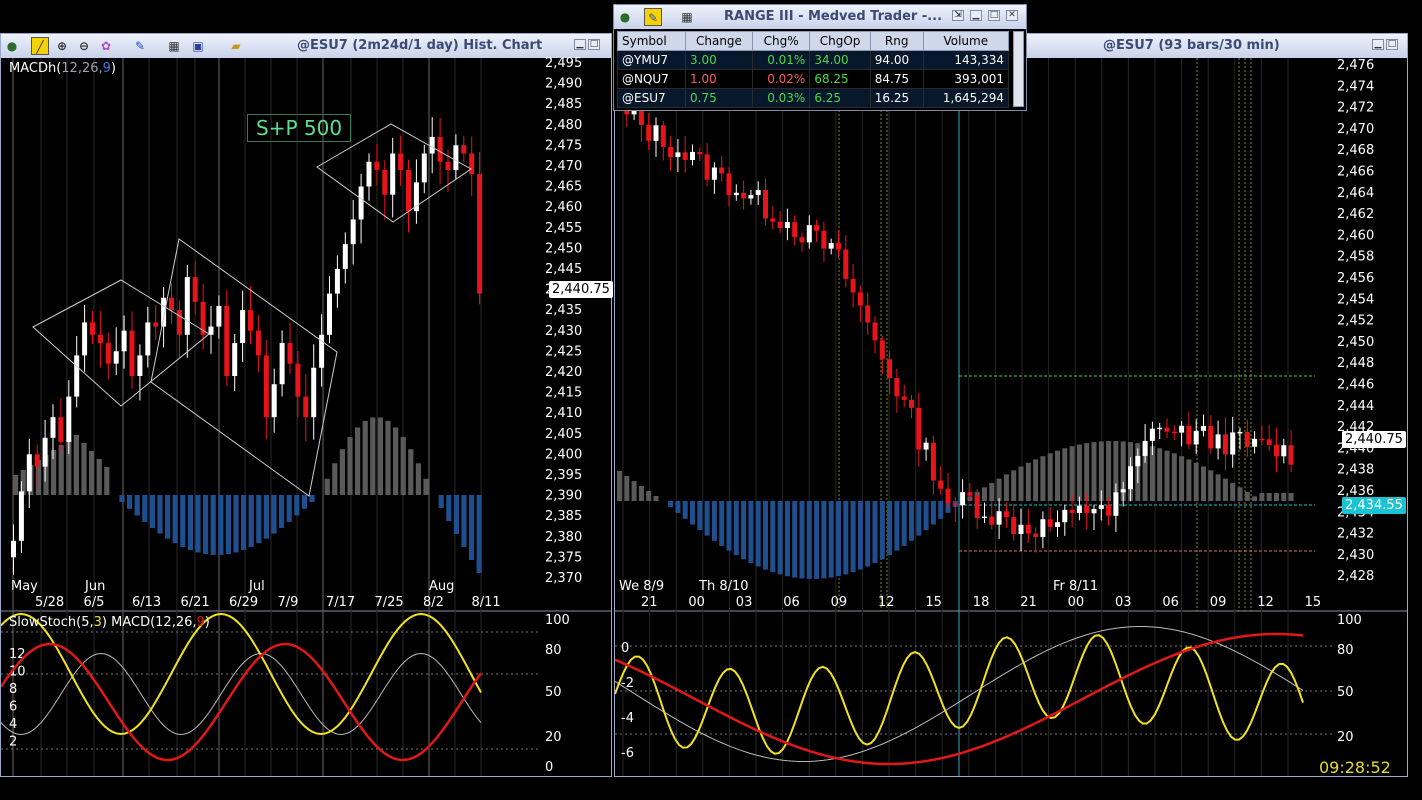 The width and height of the screenshot is (1422, 800). Describe the element at coordinates (649, 602) in the screenshot. I see `hour-label: 21` at that location.